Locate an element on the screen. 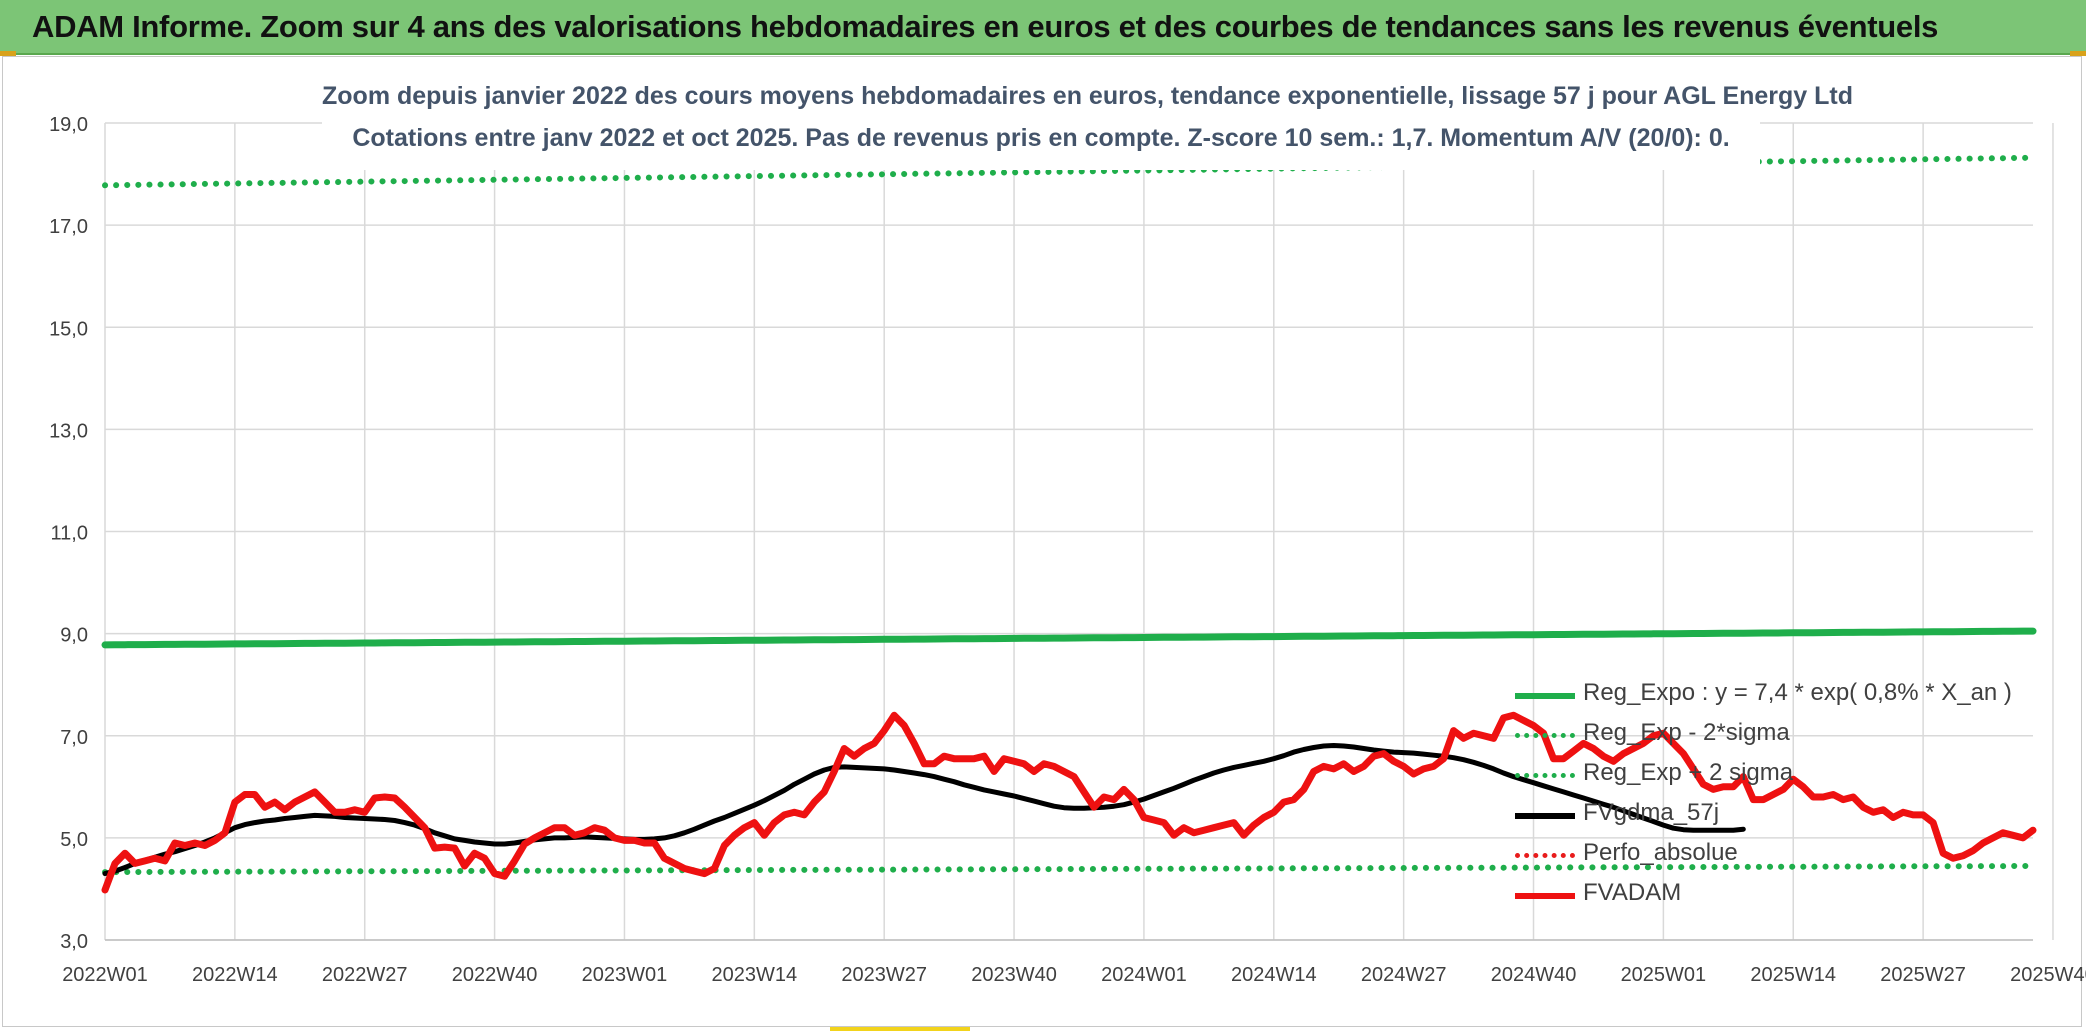  x-tick-label: 2023W14 is located at coordinates (755, 975).